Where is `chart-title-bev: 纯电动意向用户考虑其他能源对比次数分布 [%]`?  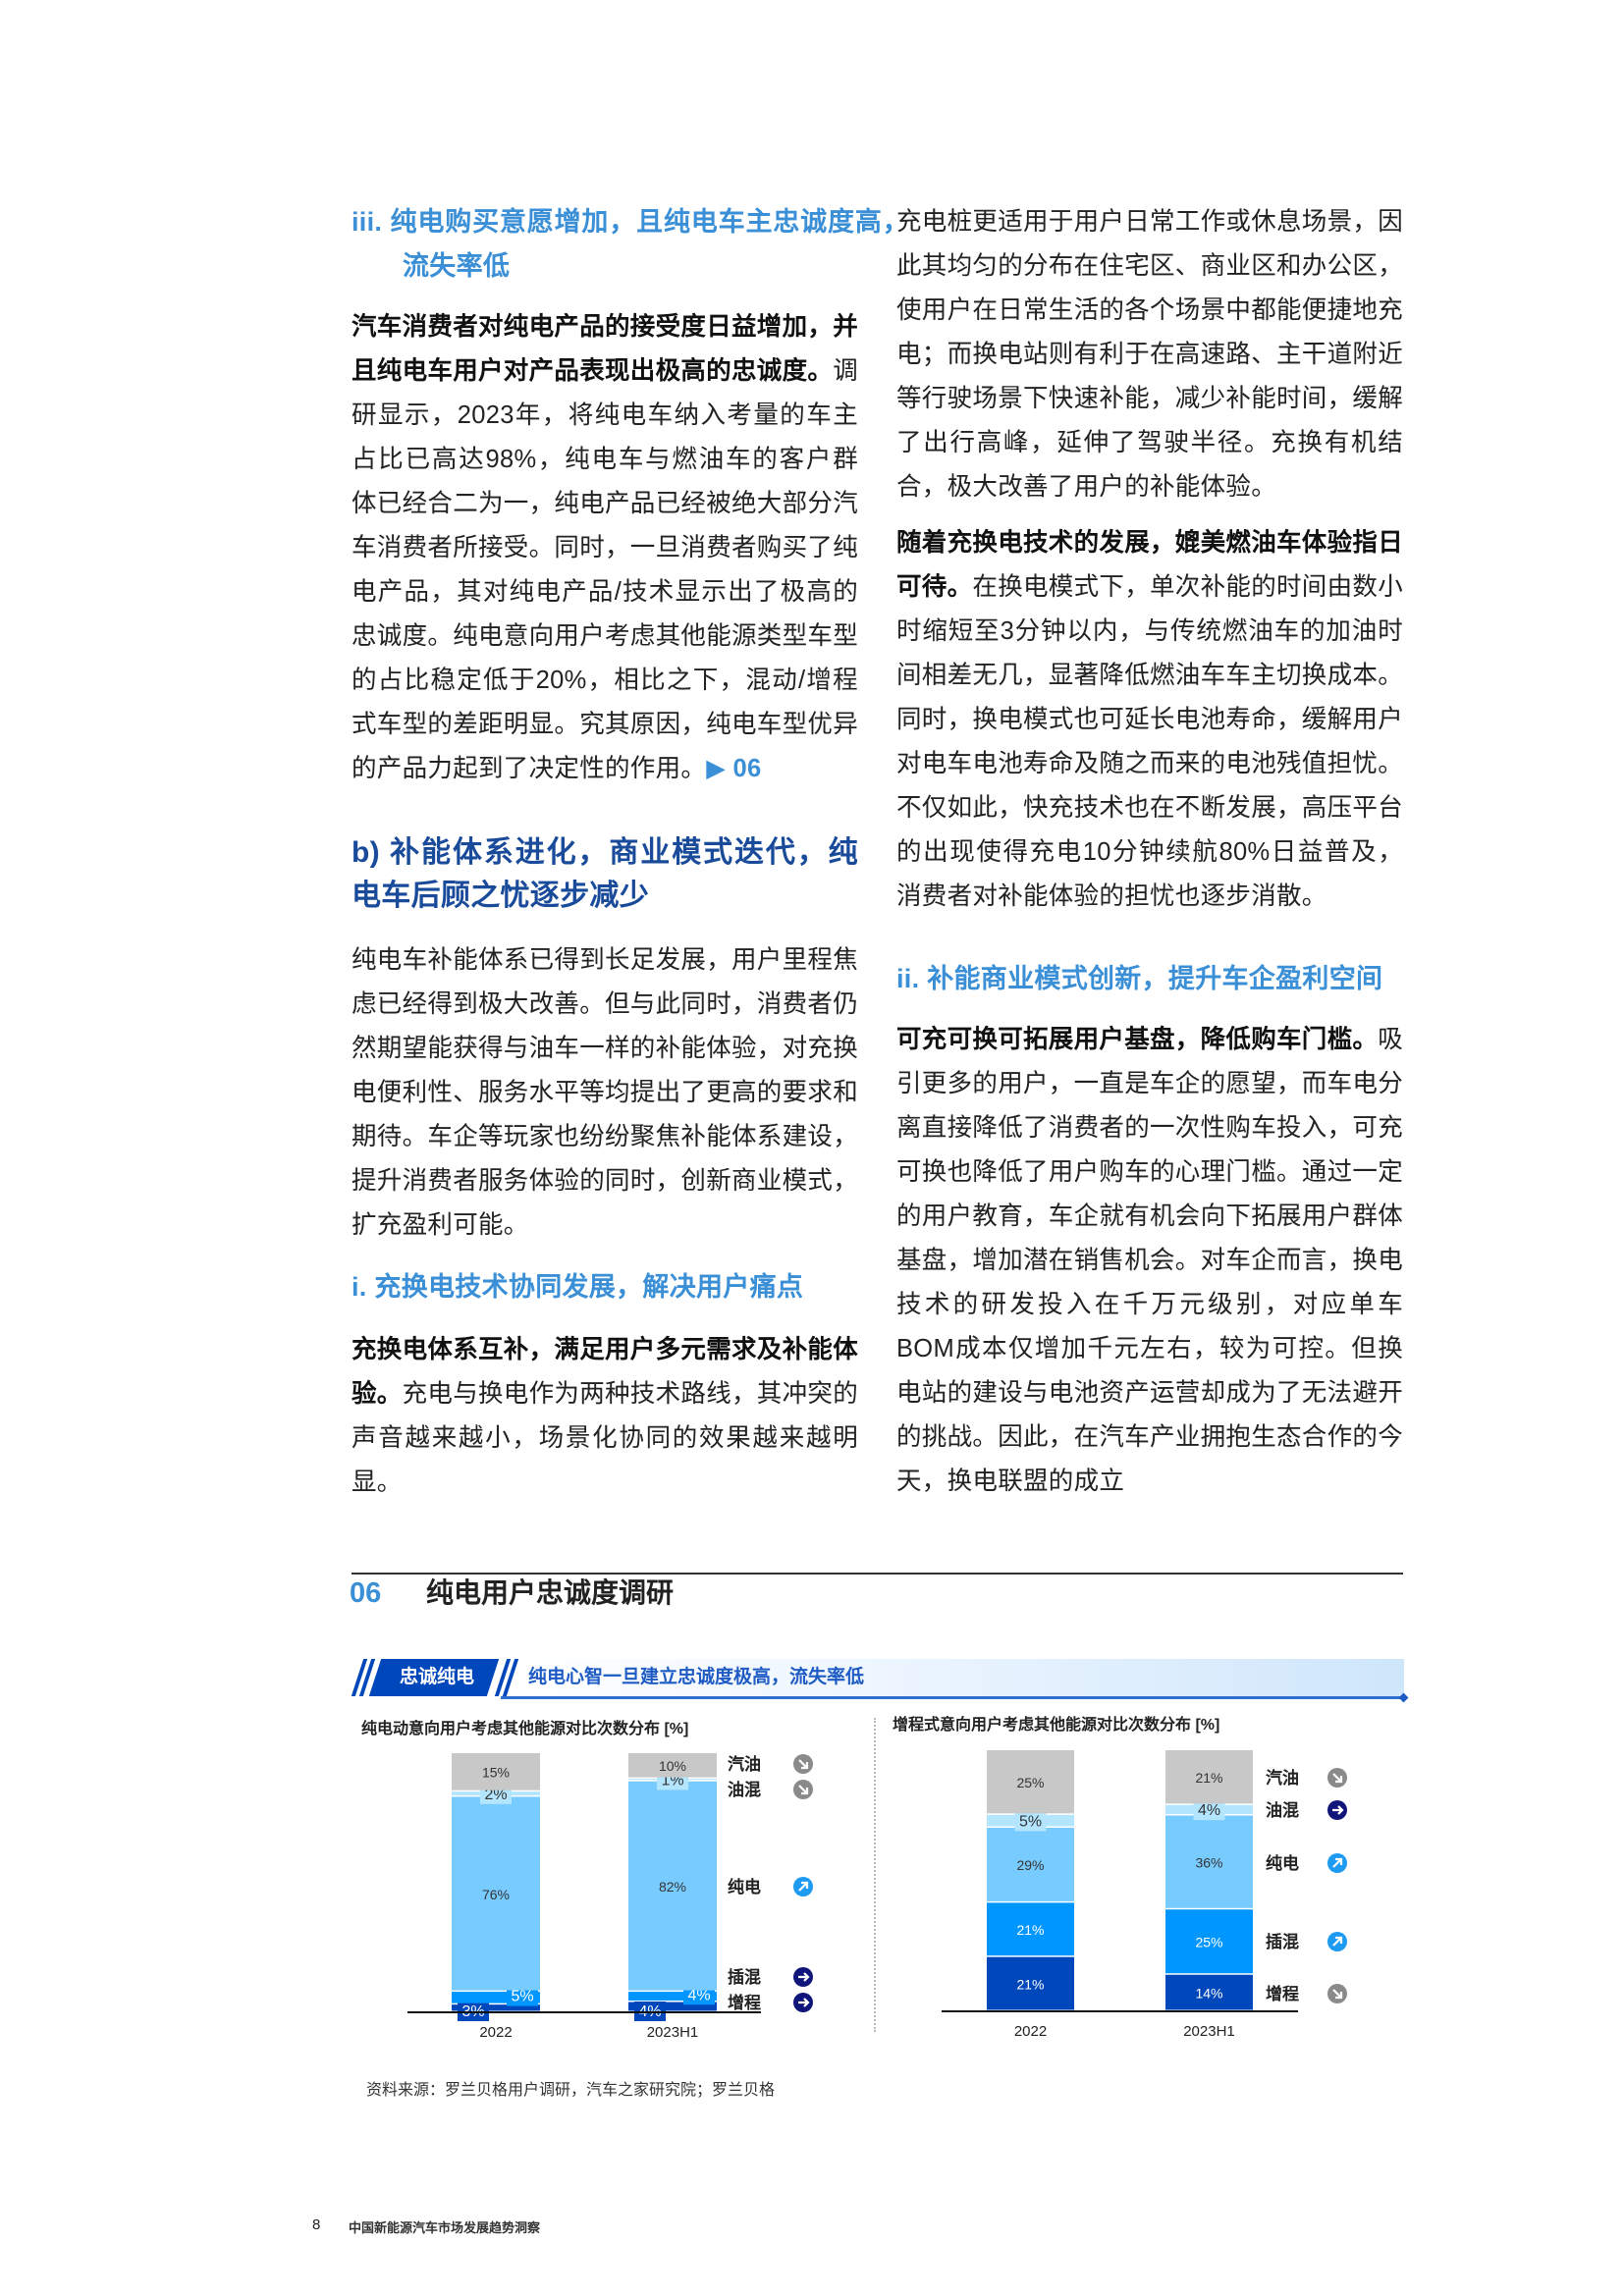
chart-title-bev: 纯电动意向用户考虑其他能源对比次数分布 [%] is located at coordinates (525, 1729).